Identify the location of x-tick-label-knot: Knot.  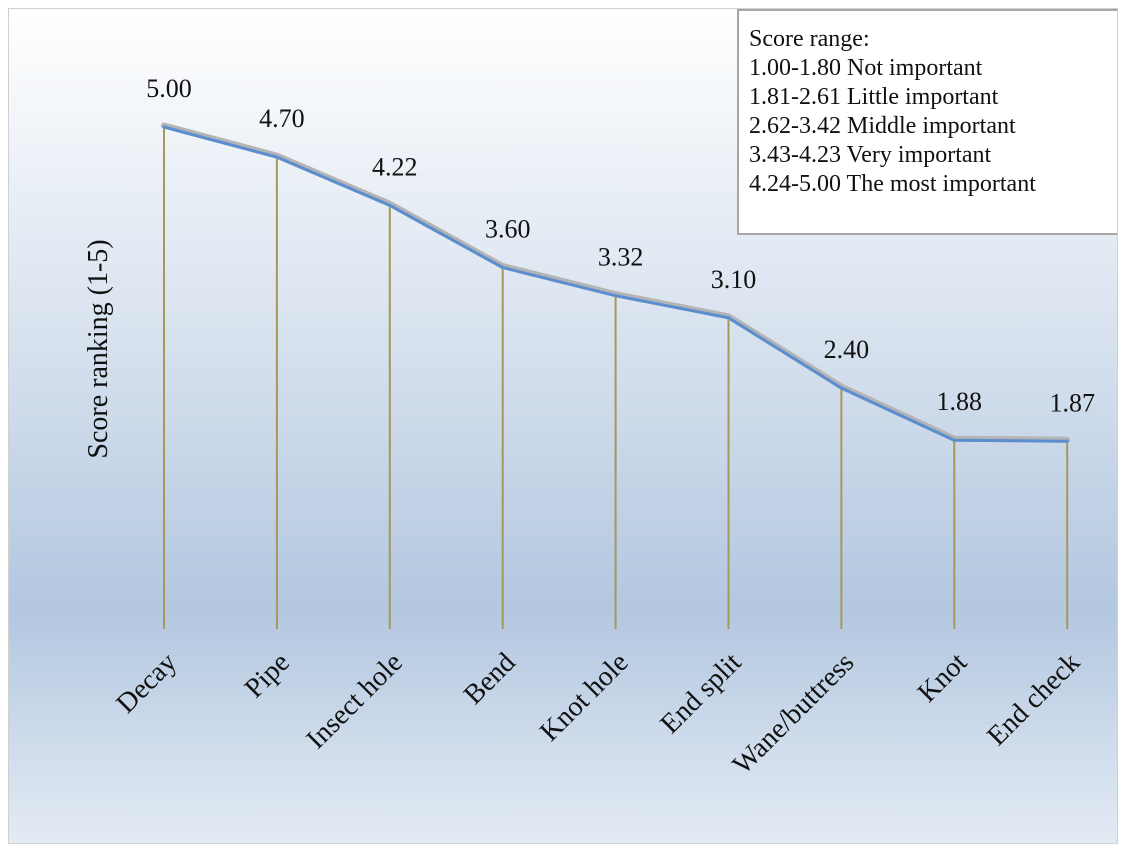
(943, 678).